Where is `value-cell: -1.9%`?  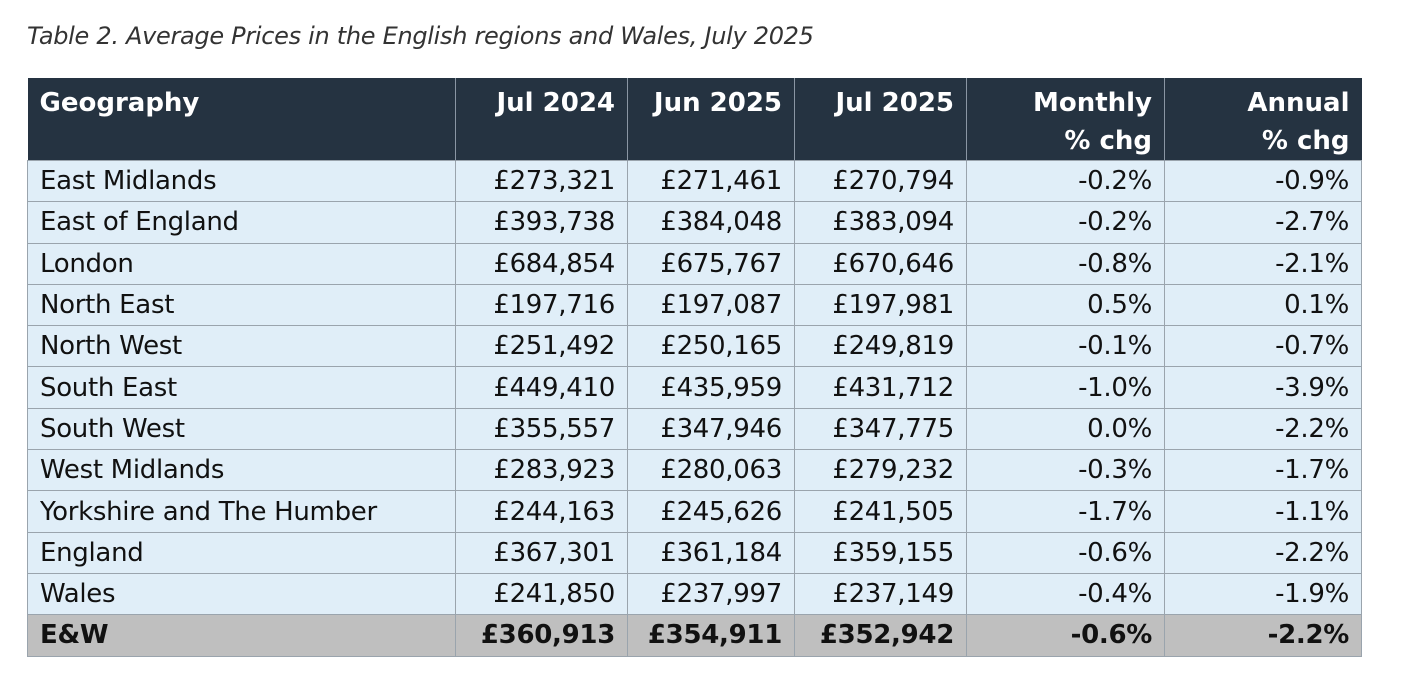
value-cell: -1.9% is located at coordinates (1263, 594).